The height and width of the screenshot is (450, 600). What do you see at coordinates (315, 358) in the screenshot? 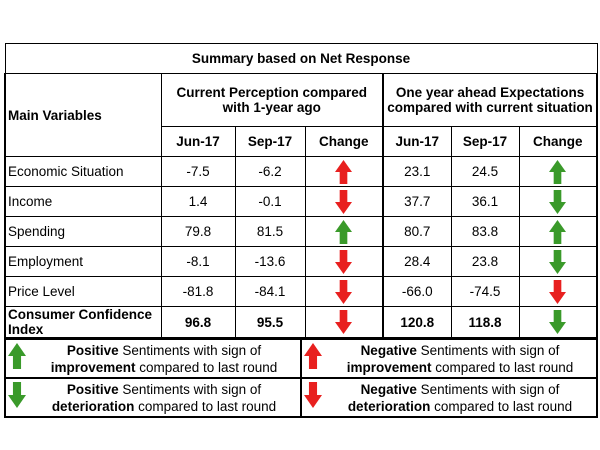
I see `arrow-up-red-icon` at bounding box center [315, 358].